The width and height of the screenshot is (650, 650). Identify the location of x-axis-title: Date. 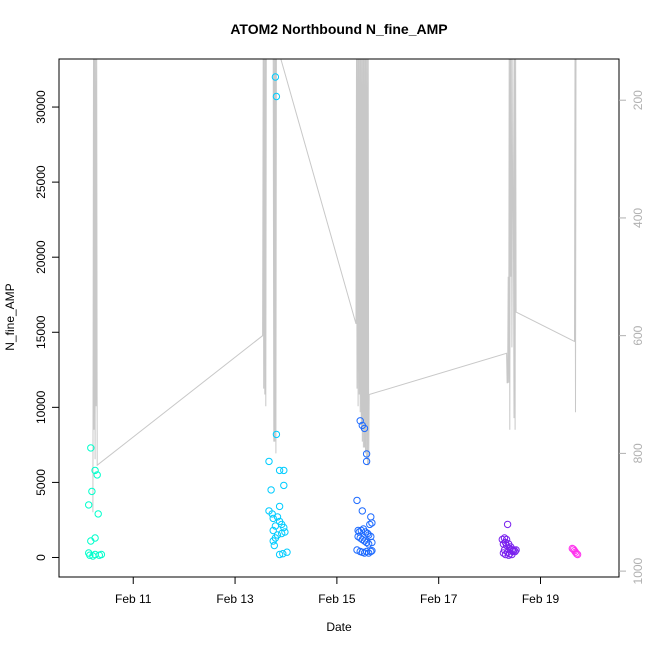
(339, 627).